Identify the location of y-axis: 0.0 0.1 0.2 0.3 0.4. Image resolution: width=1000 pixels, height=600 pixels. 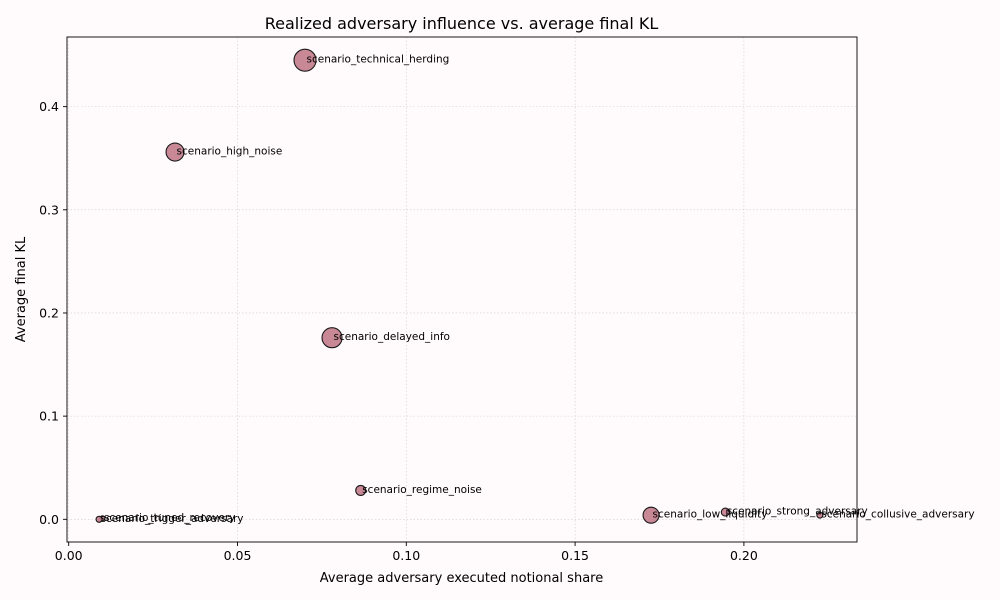
(53, 313).